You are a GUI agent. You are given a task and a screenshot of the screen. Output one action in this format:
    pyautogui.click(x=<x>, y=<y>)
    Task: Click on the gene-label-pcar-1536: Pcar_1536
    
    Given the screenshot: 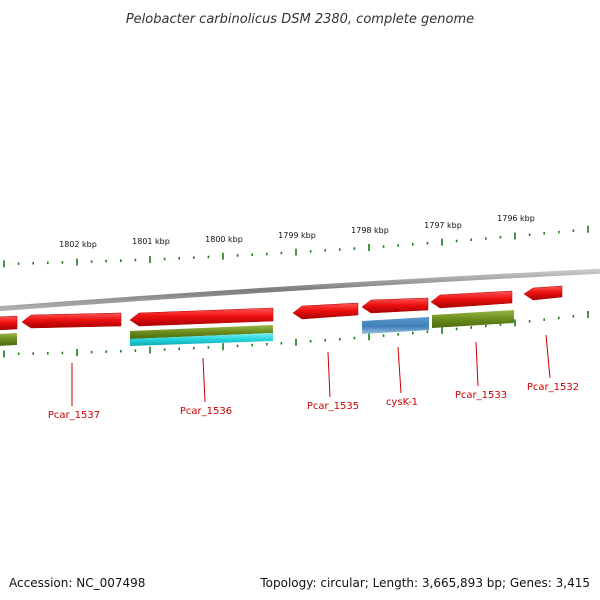 What is the action you would take?
    pyautogui.click(x=206, y=411)
    